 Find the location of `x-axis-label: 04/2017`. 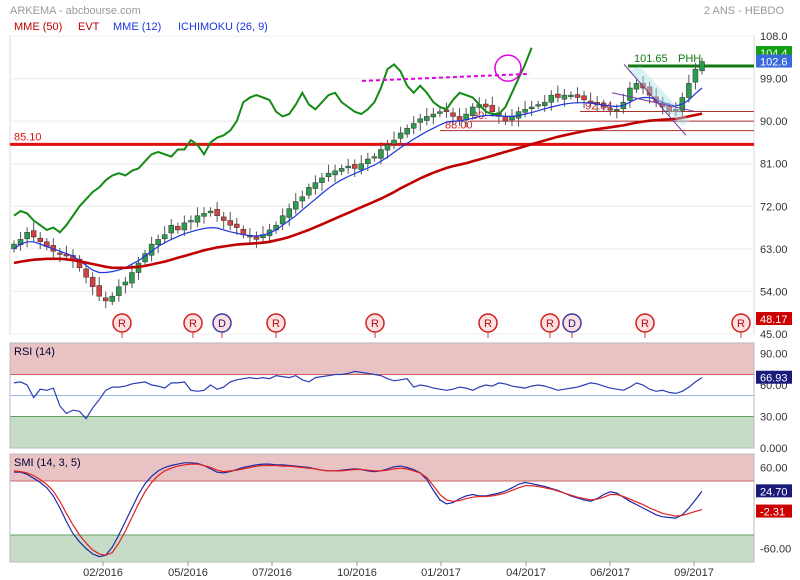

x-axis-label: 04/2017 is located at coordinates (526, 573).